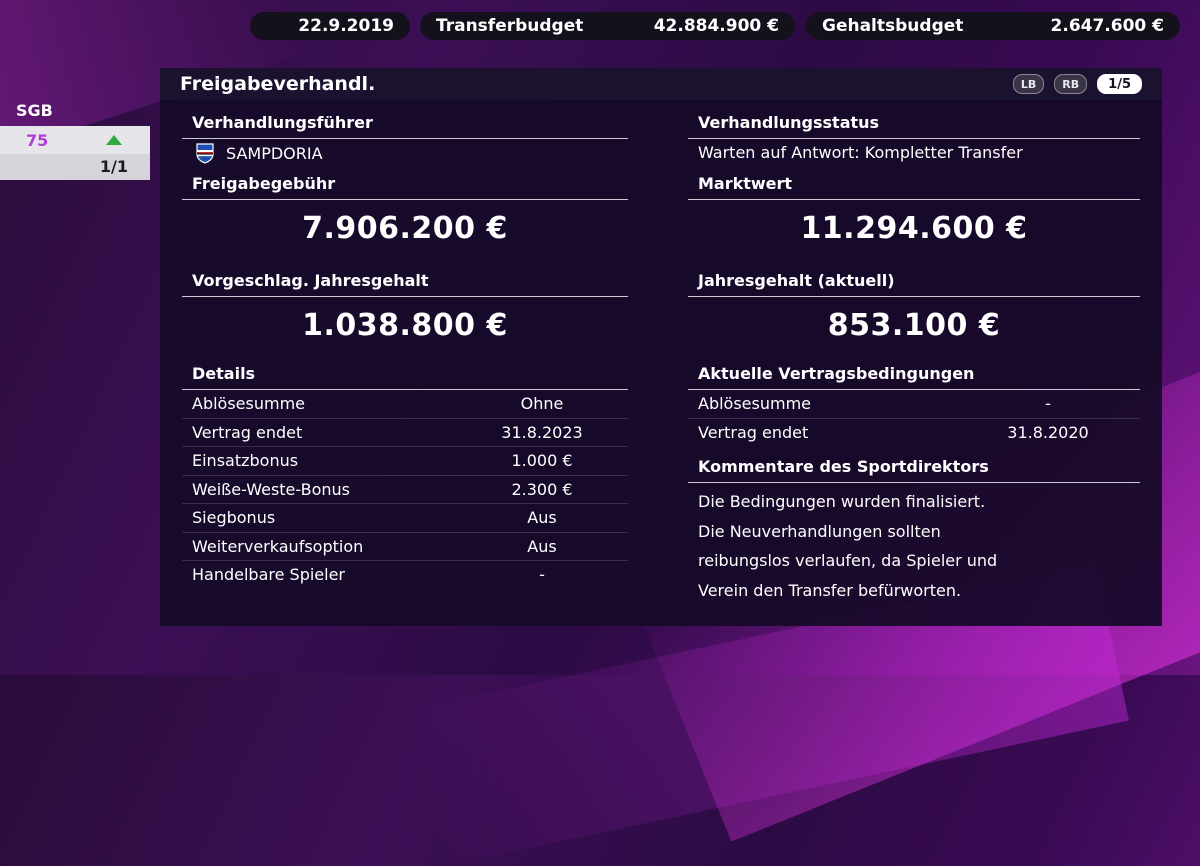 The width and height of the screenshot is (1200, 866). What do you see at coordinates (914, 325) in the screenshot?
I see `current-salary-value: 853.100 €` at bounding box center [914, 325].